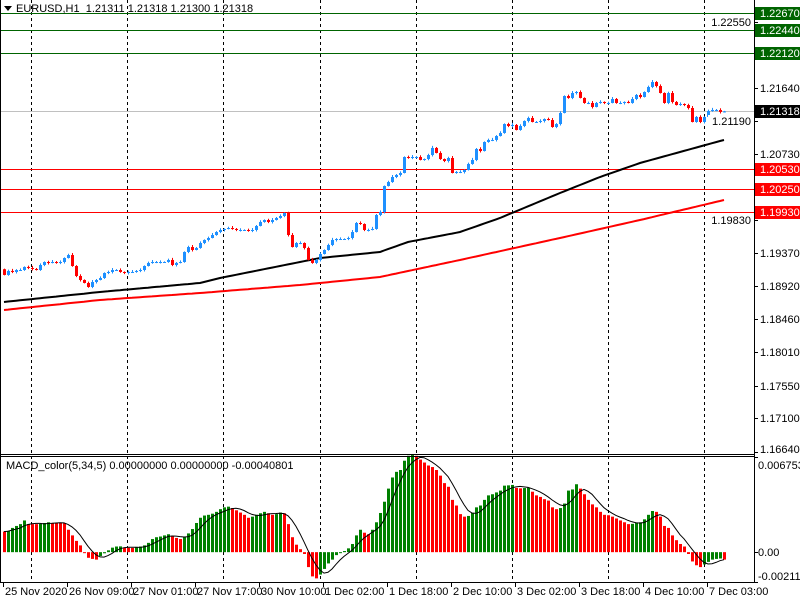  I want to click on time-label: 30 Nov 10:00, so click(293, 592).